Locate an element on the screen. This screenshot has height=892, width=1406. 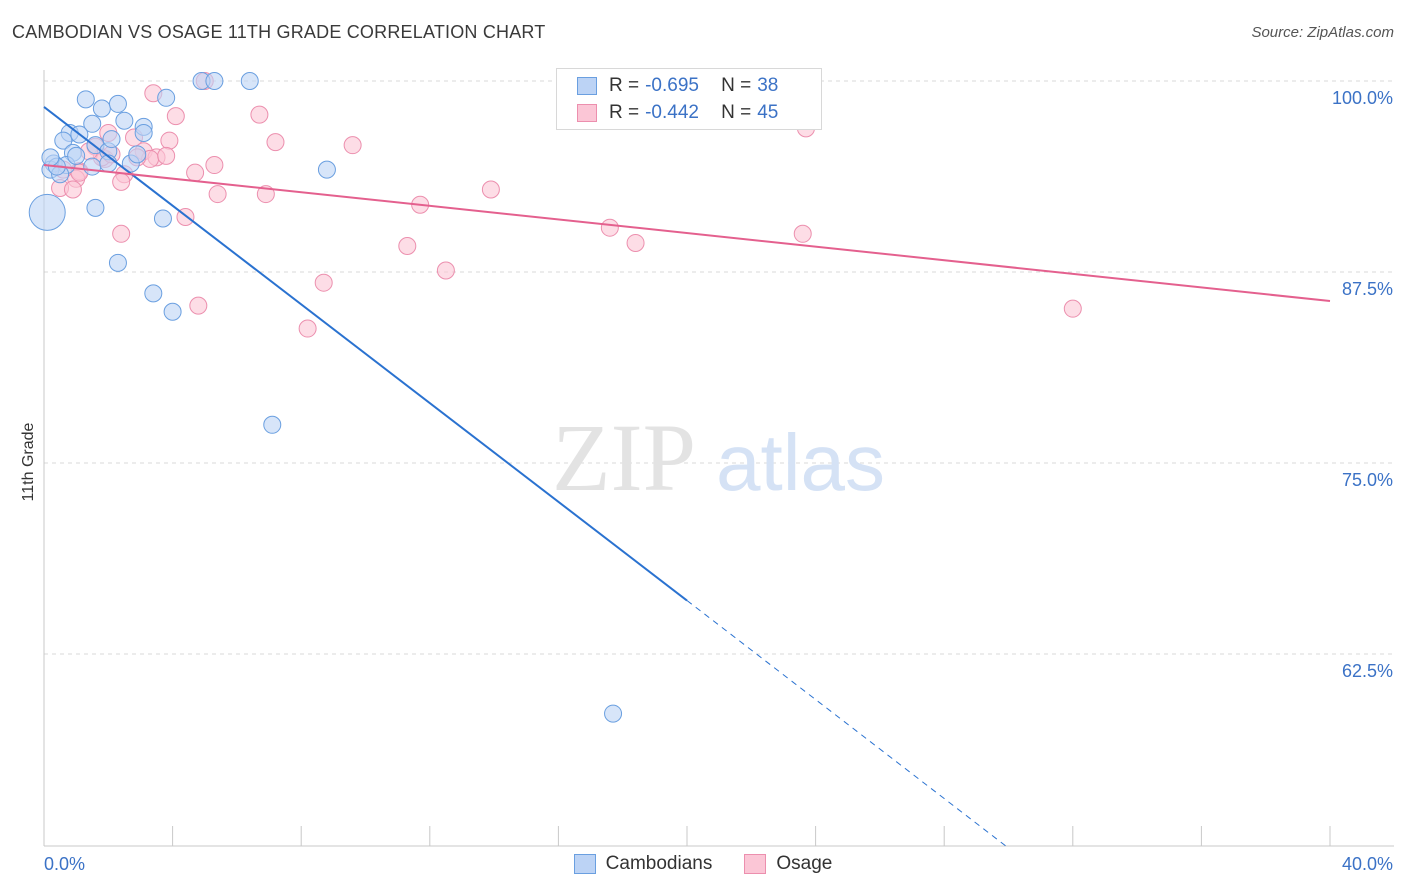
legend-item-osage: Osage is located at coordinates (788, 864).